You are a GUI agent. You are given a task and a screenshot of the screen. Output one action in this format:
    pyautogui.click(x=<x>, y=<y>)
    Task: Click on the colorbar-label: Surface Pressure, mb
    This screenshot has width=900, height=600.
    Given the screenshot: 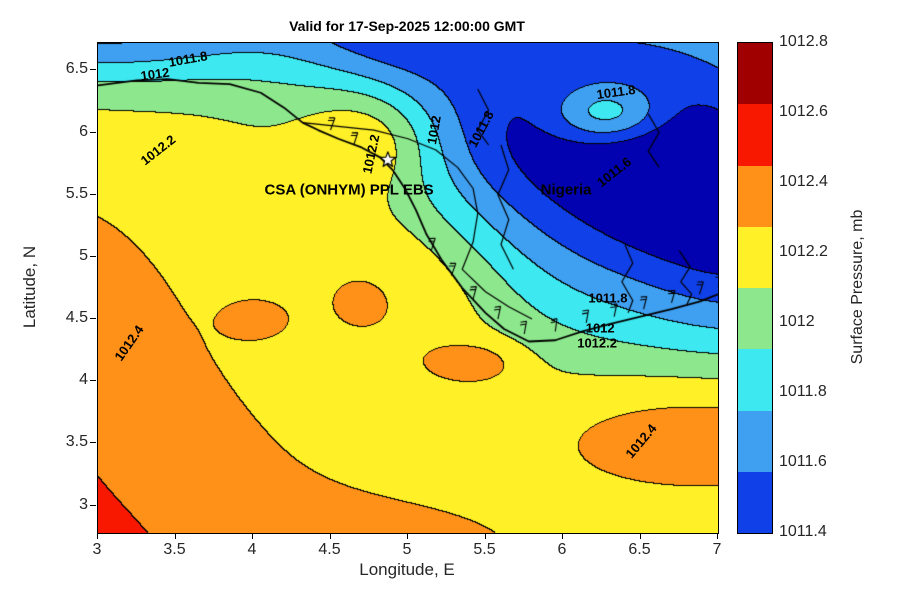 What is the action you would take?
    pyautogui.click(x=857, y=287)
    